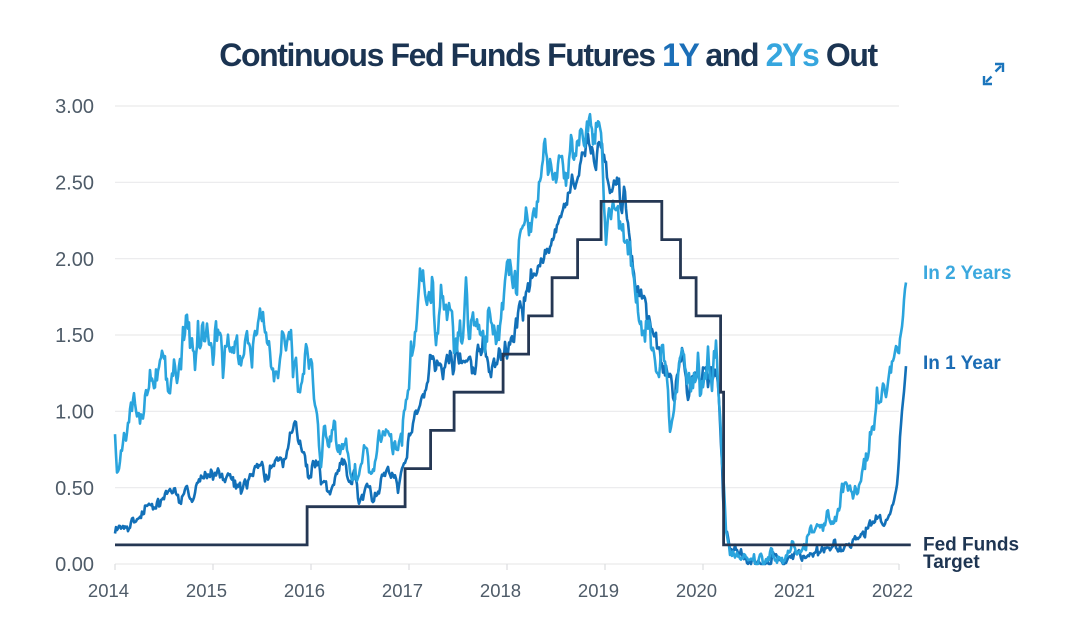 This screenshot has height=617, width=1080. What do you see at coordinates (794, 590) in the screenshot?
I see `svg-text: 2021` at bounding box center [794, 590].